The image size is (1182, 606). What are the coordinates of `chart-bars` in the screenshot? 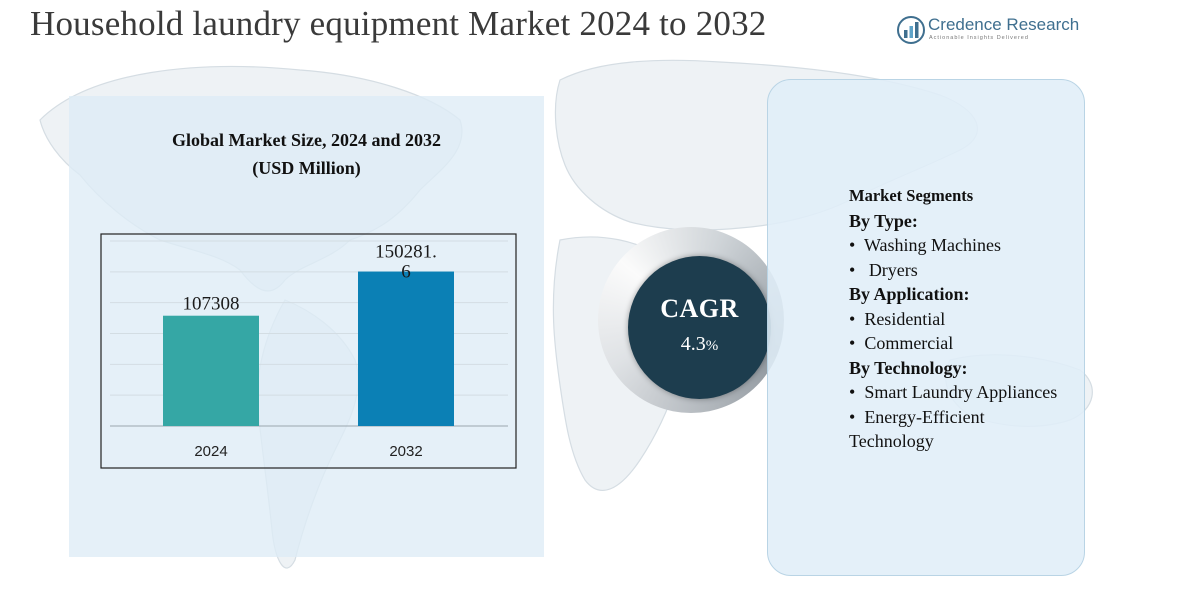 It's located at (308, 348).